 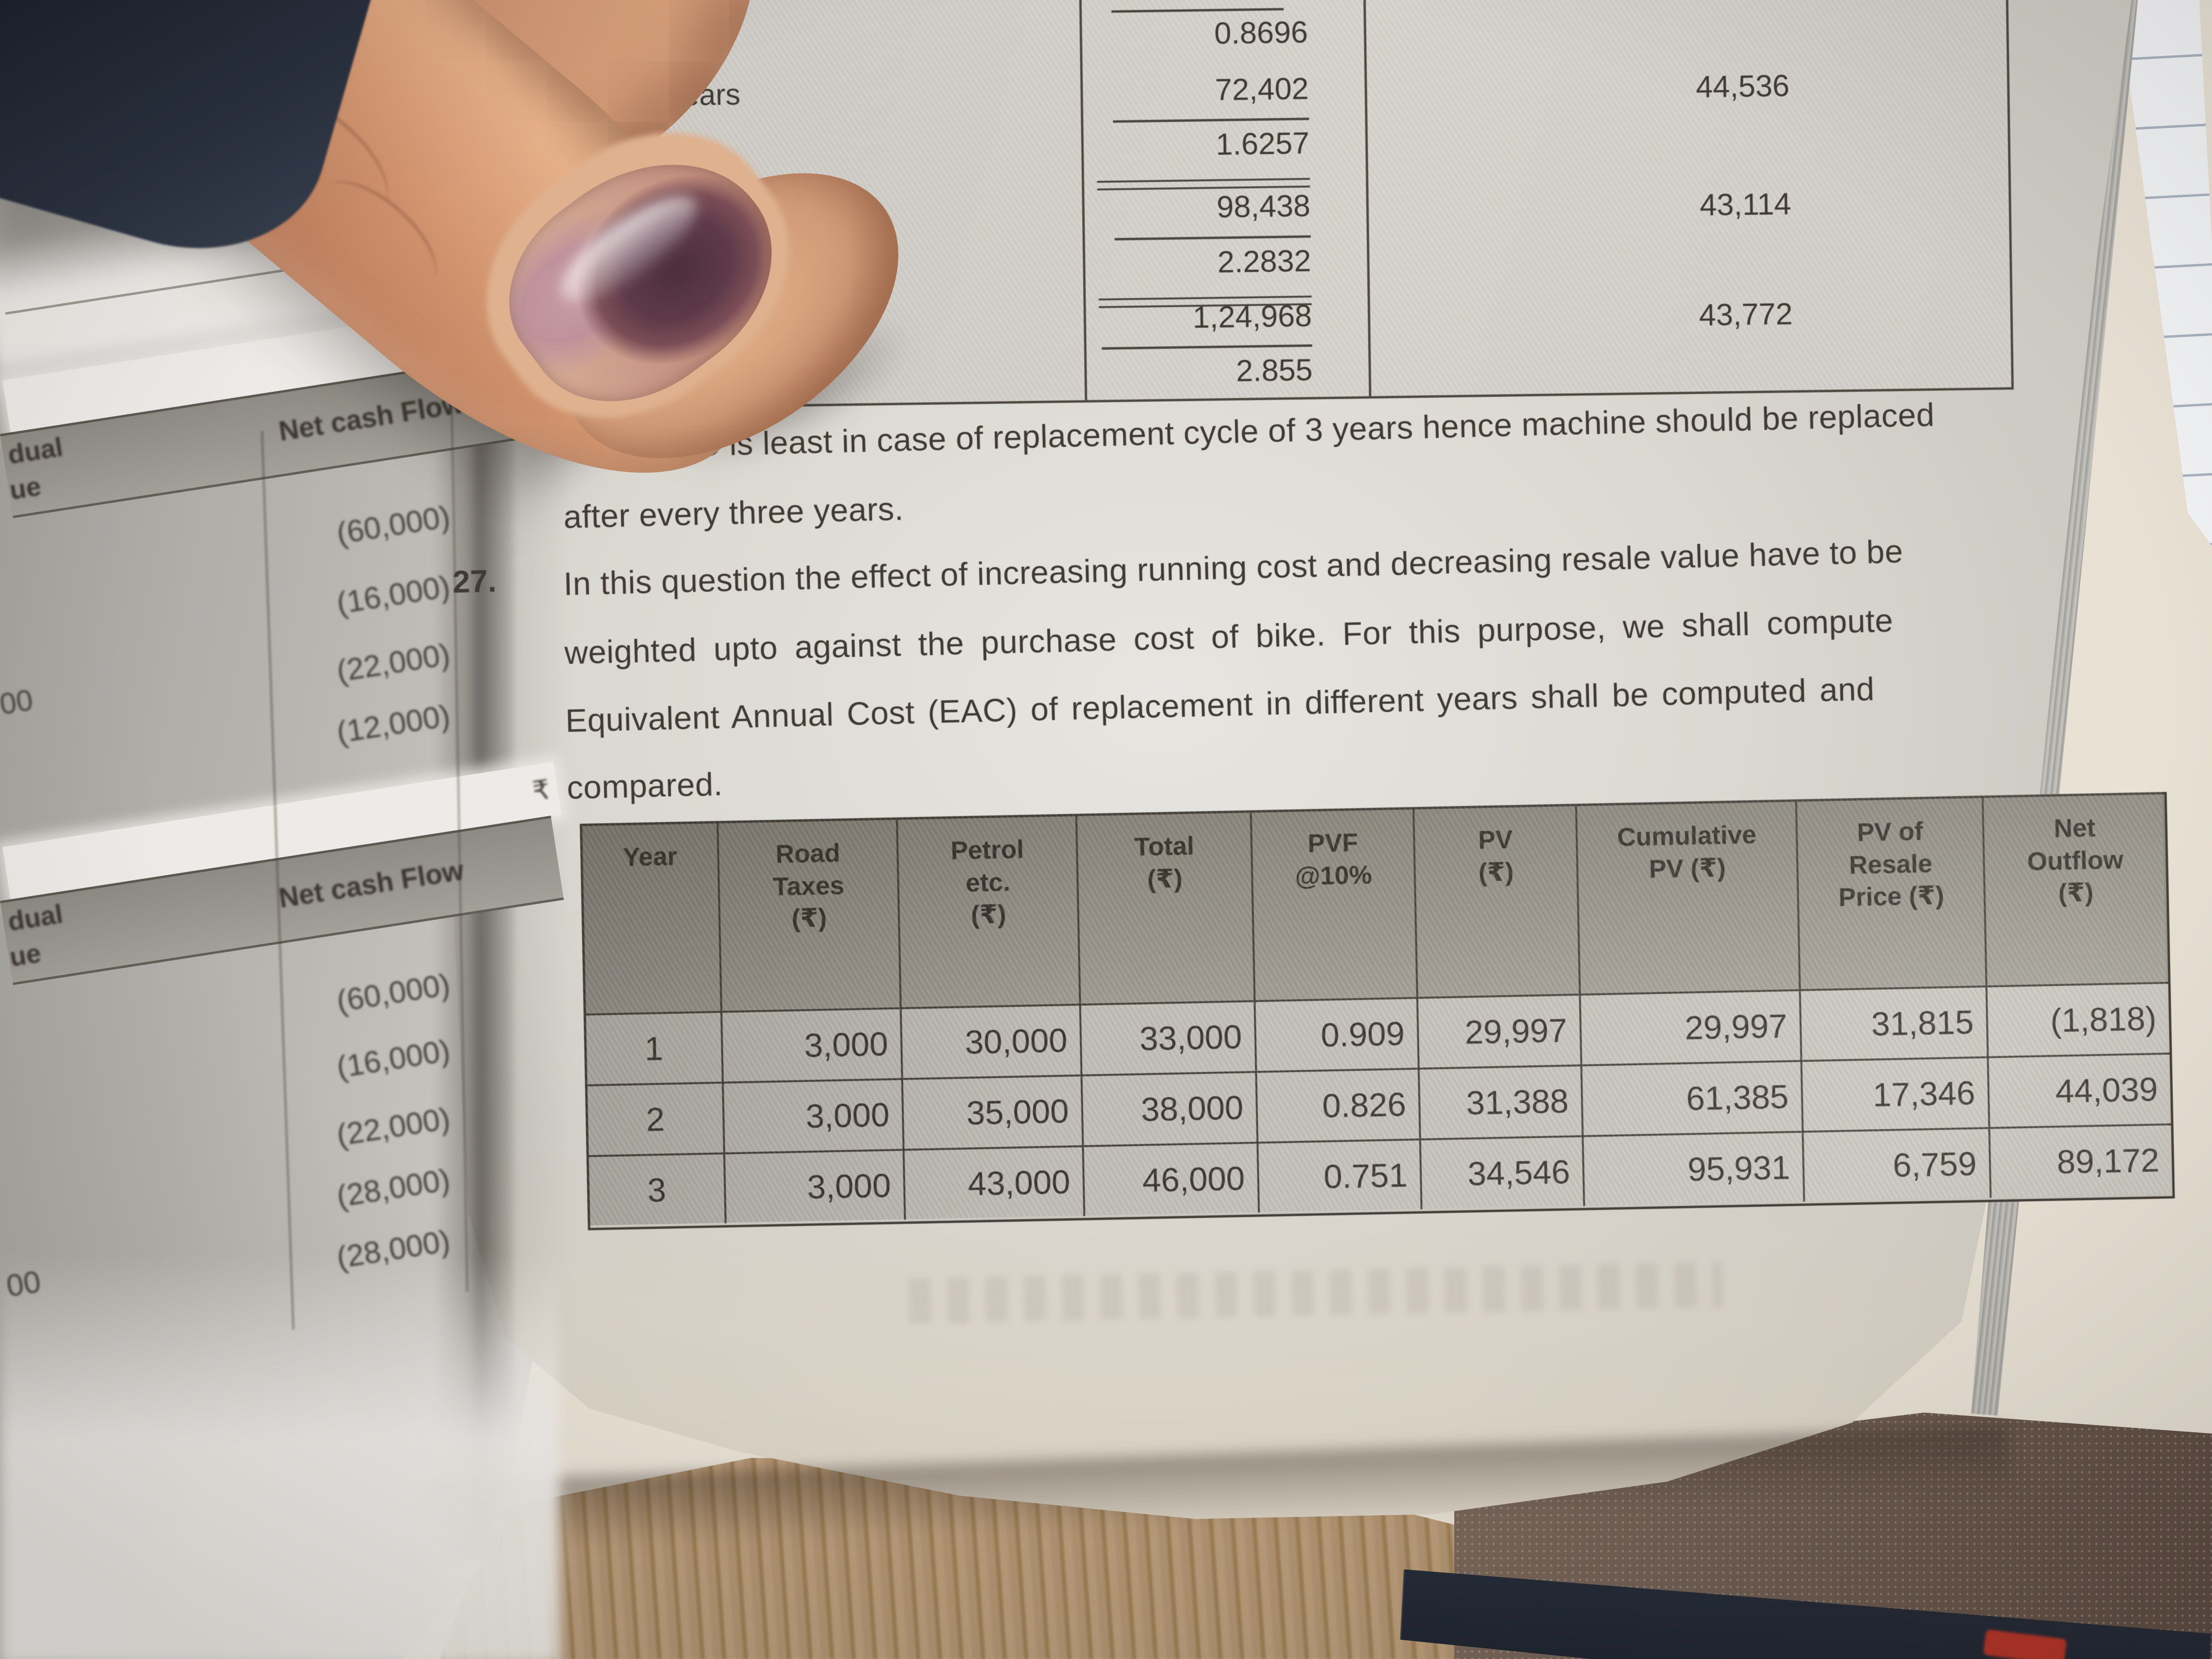 What do you see at coordinates (644, 786) in the screenshot?
I see `question-text-line4: compared.` at bounding box center [644, 786].